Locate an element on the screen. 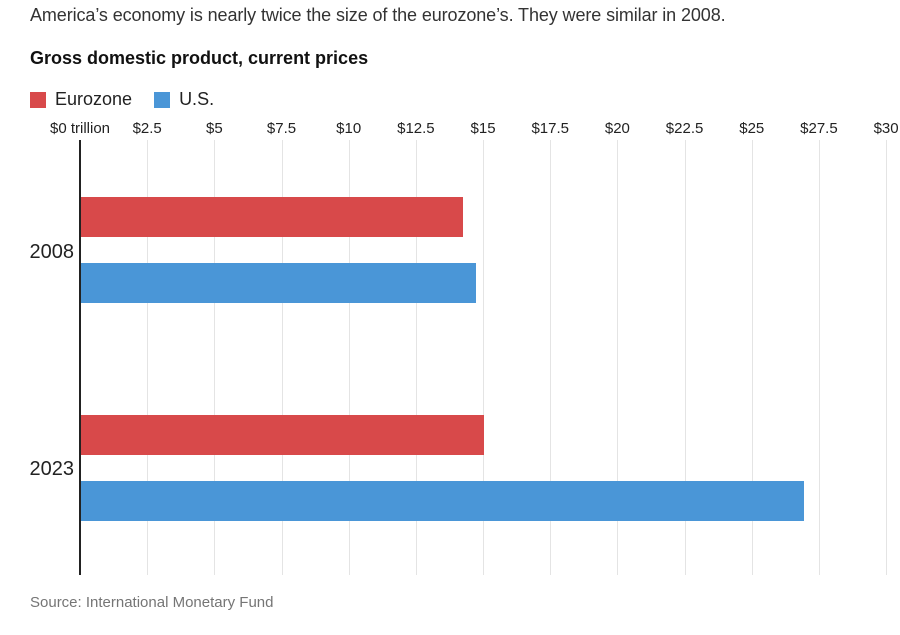 This screenshot has width=900, height=635. source-note: Source: International Monetary Fund is located at coordinates (152, 602).